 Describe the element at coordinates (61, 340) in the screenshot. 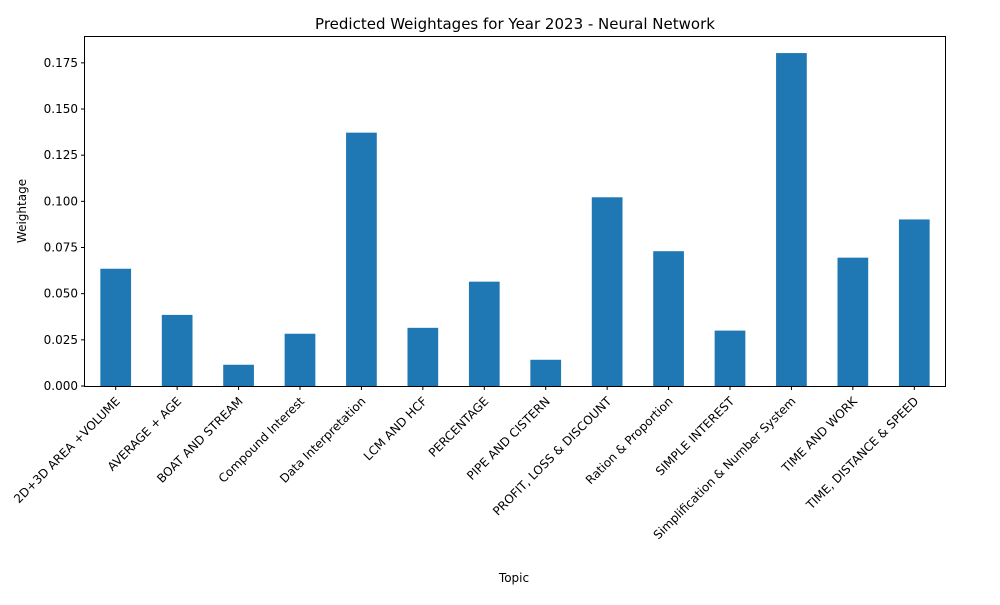

I see `y-tick-label: 0.025` at that location.